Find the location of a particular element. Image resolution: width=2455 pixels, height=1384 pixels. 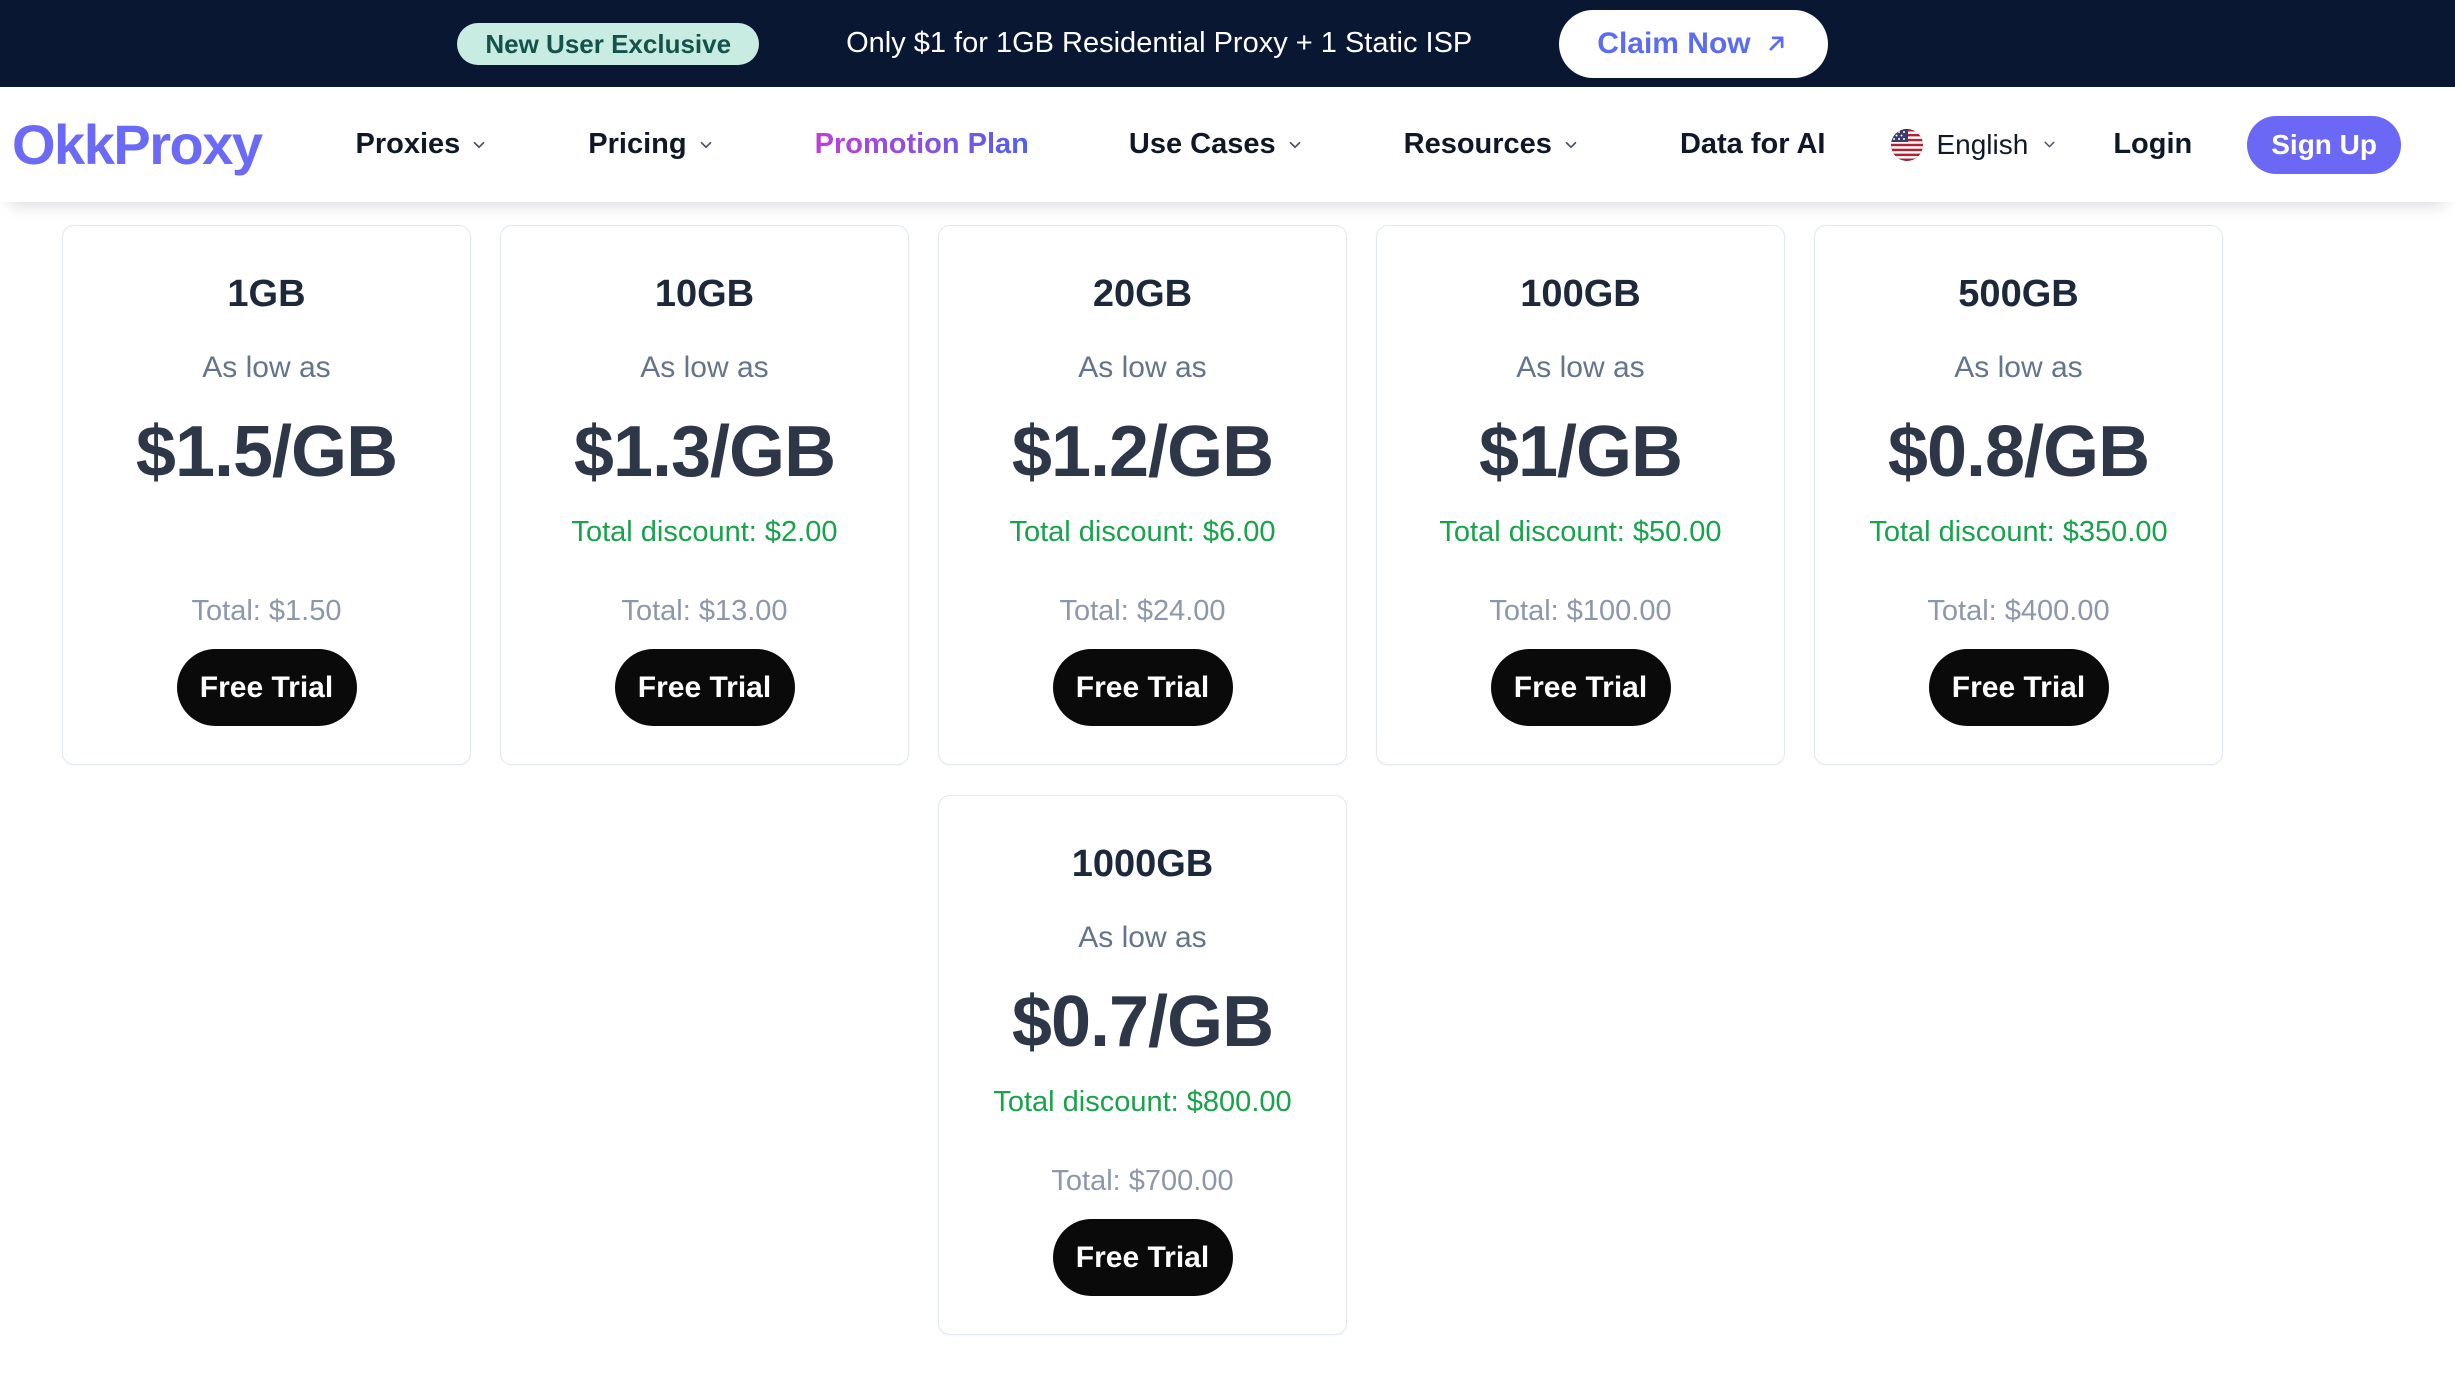

plan-price: $0.7/GB is located at coordinates (1142, 1022).